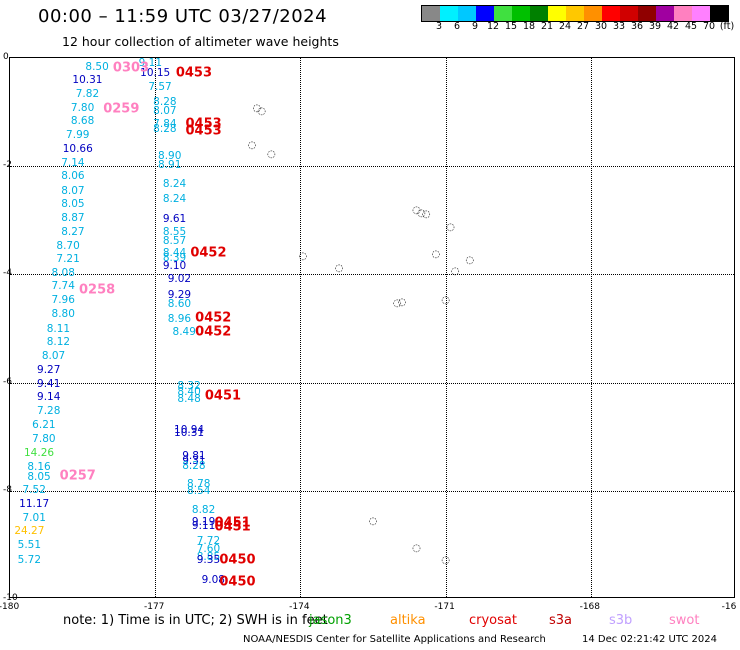 This screenshot has height=650, width=740. I want to click on wave-height-label: 9.31, so click(194, 460).